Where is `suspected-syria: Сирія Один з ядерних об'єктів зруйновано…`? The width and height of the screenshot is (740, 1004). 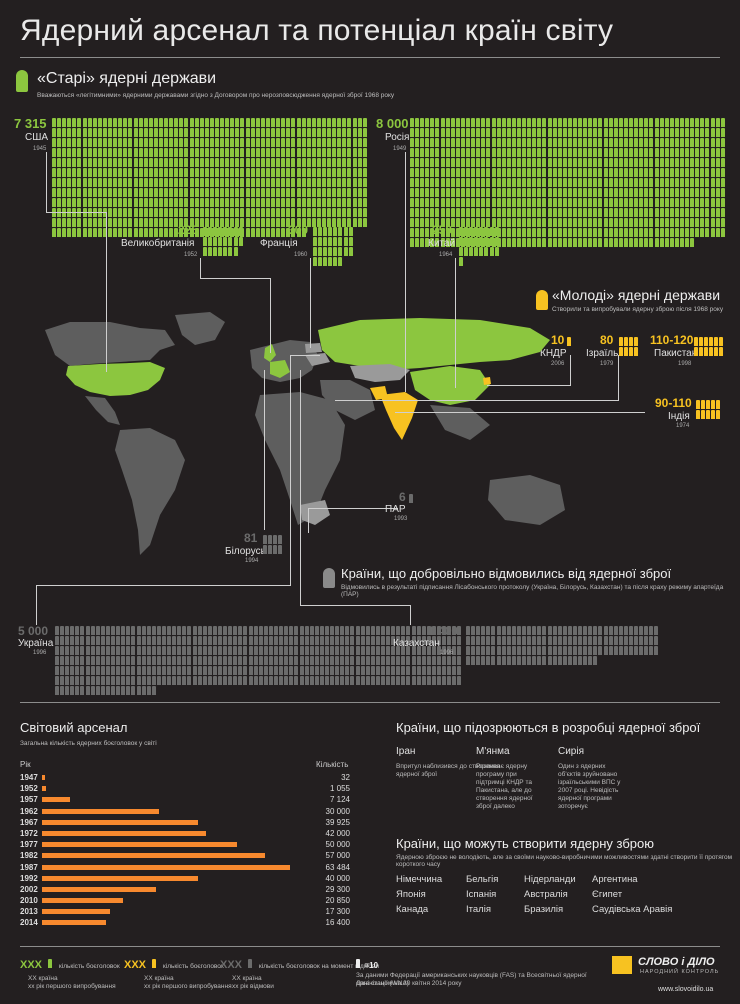
suspected-syria: Сирія Один з ядерних об'єктів зруйновано… is located at coordinates (593, 778).